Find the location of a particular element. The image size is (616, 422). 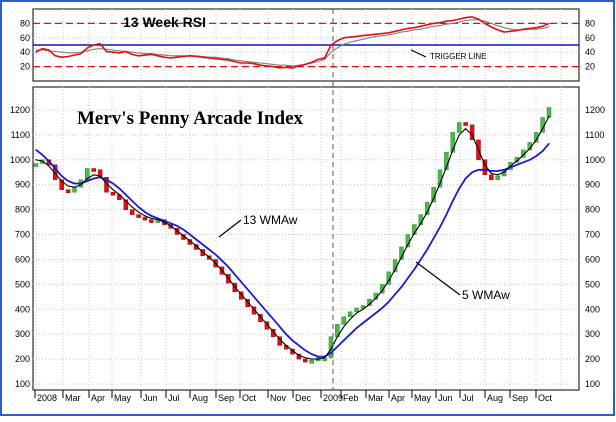

x-tick-label-6: Aug is located at coordinates (200, 398).